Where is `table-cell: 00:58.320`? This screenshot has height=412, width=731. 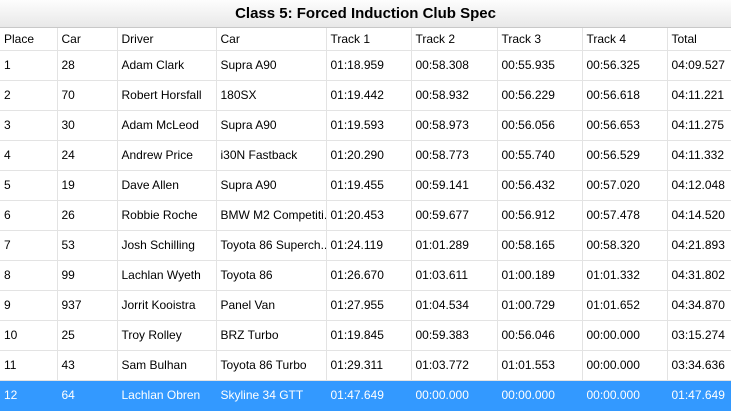 table-cell: 00:58.320 is located at coordinates (625, 245).